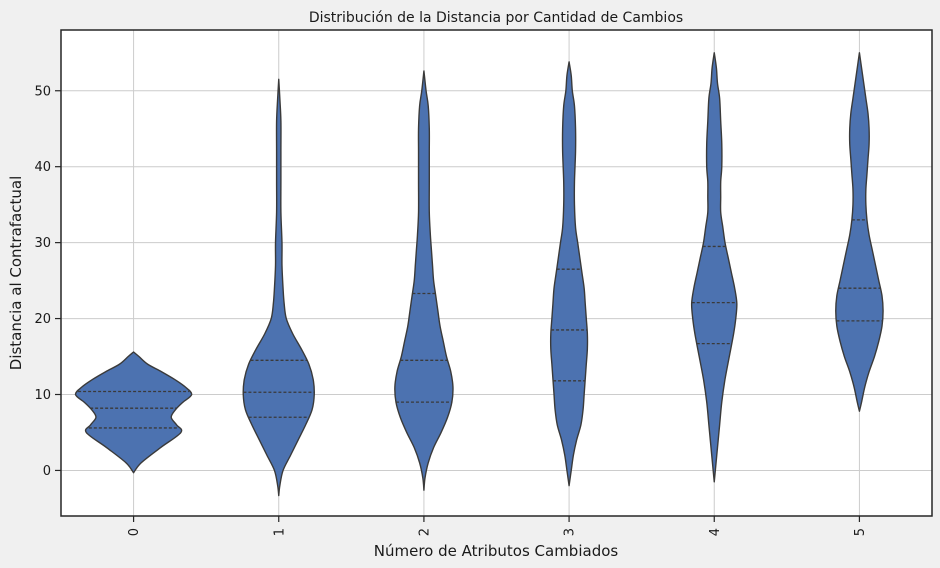 The image size is (940, 568). I want to click on y-tick-label: 30, so click(42, 243).